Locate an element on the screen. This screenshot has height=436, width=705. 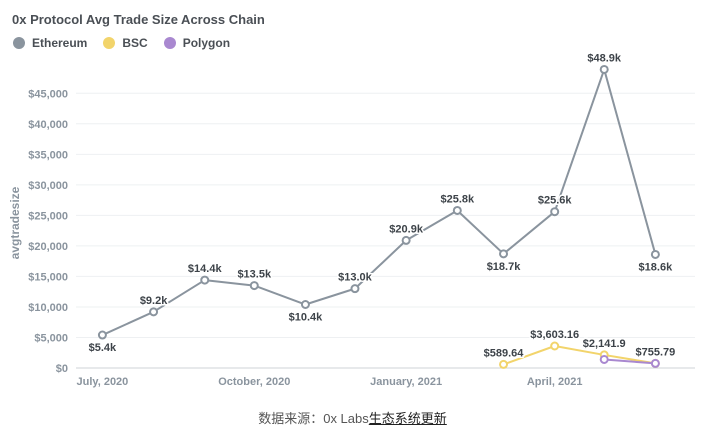
y-tick-label: $25,000 is located at coordinates (48, 216).